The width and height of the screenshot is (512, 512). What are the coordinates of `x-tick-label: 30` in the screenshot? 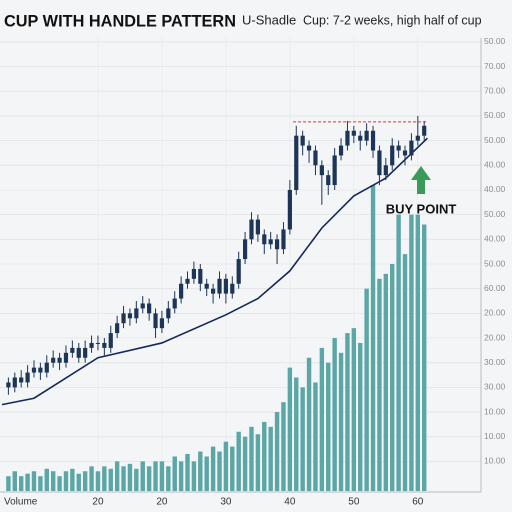 It's located at (226, 502).